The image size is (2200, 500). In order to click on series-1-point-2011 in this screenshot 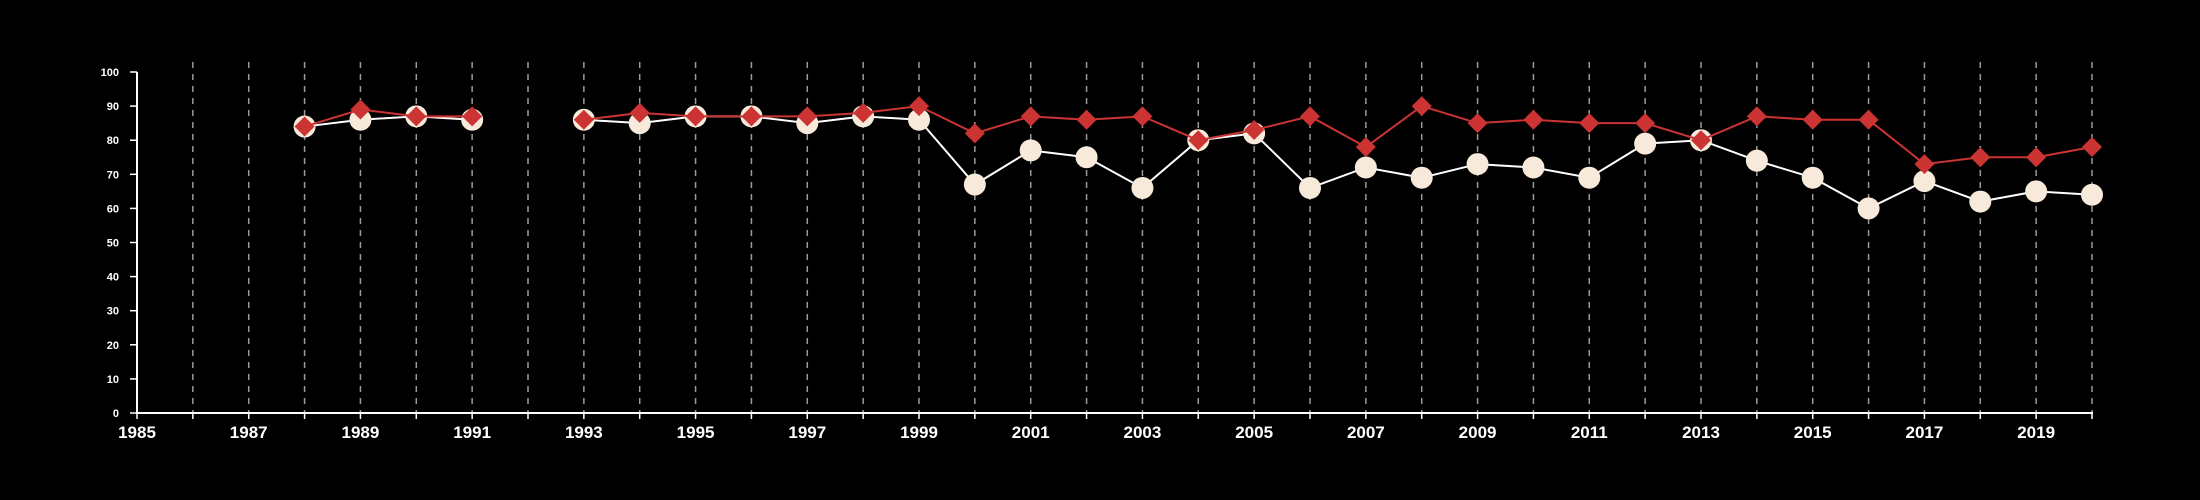, I will do `click(1589, 123)`.